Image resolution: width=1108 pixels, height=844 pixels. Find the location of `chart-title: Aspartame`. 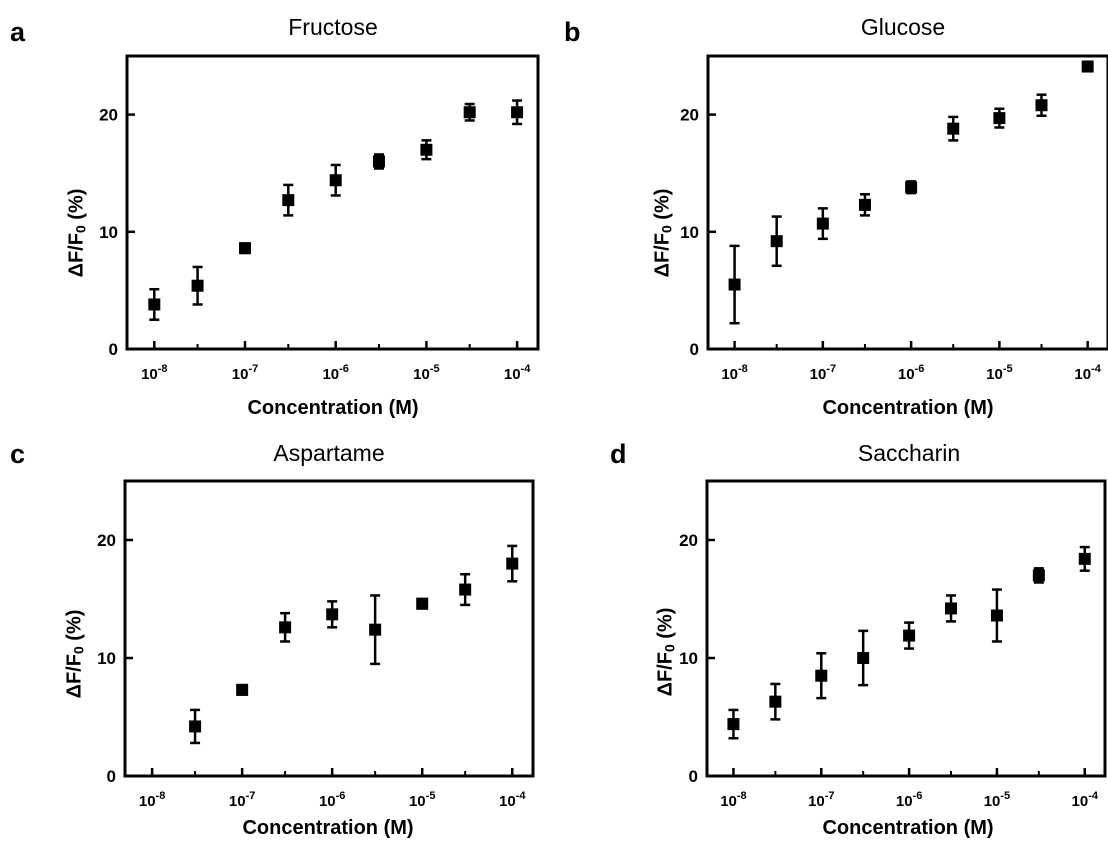

chart-title: Aspartame is located at coordinates (329, 453).